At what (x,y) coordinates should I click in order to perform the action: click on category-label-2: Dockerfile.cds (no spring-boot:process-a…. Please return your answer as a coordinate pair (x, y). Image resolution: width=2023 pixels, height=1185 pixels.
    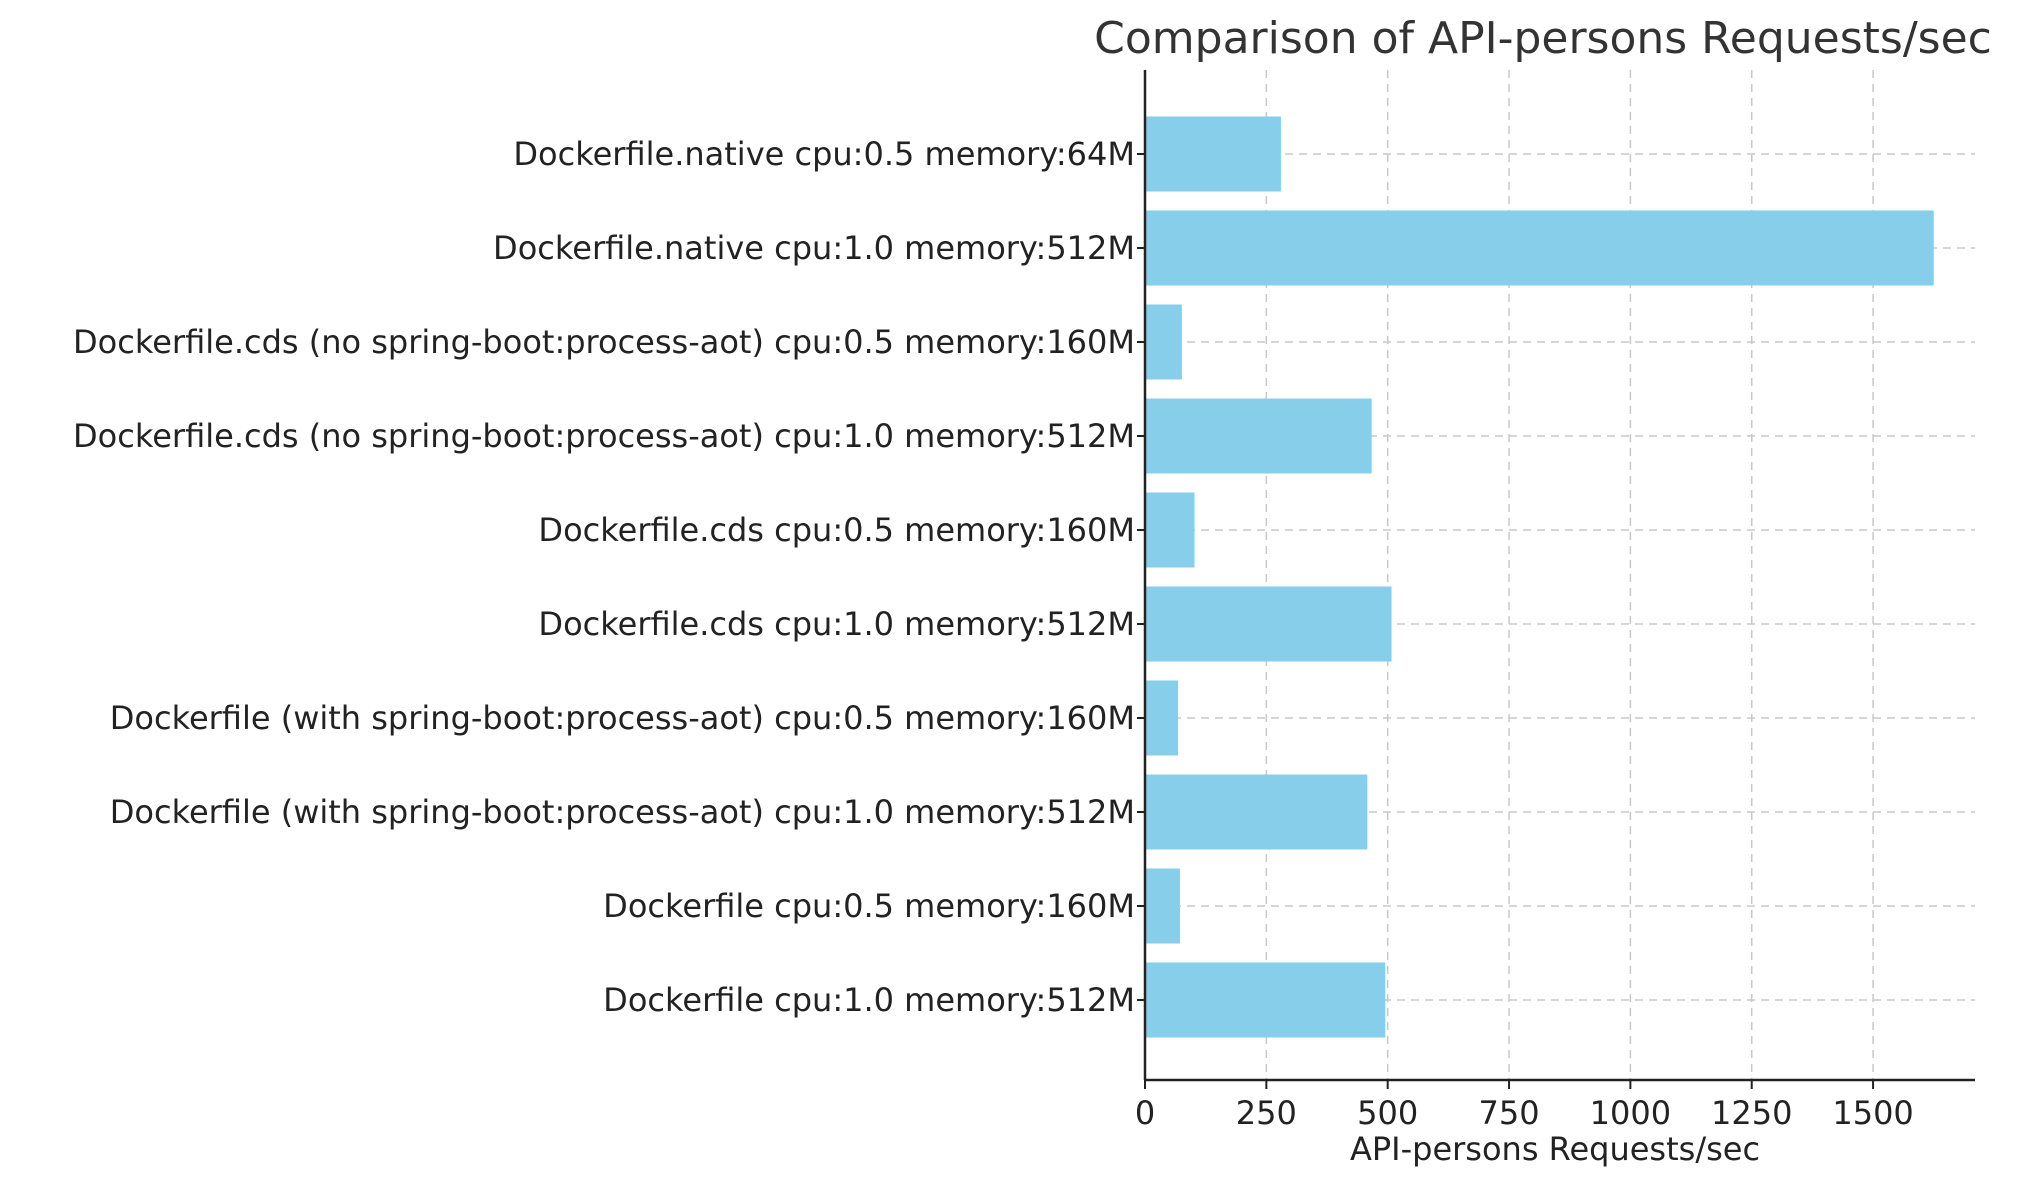
    Looking at the image, I should click on (604, 342).